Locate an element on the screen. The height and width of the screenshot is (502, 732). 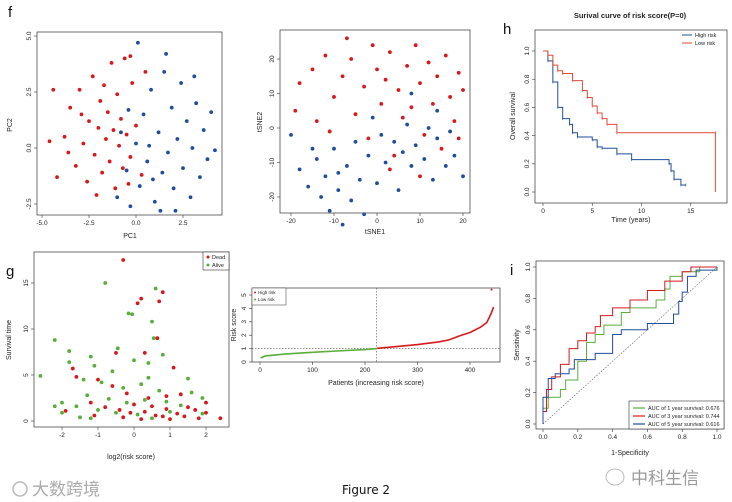
x-tick-label: 0.0 is located at coordinates (542, 437).